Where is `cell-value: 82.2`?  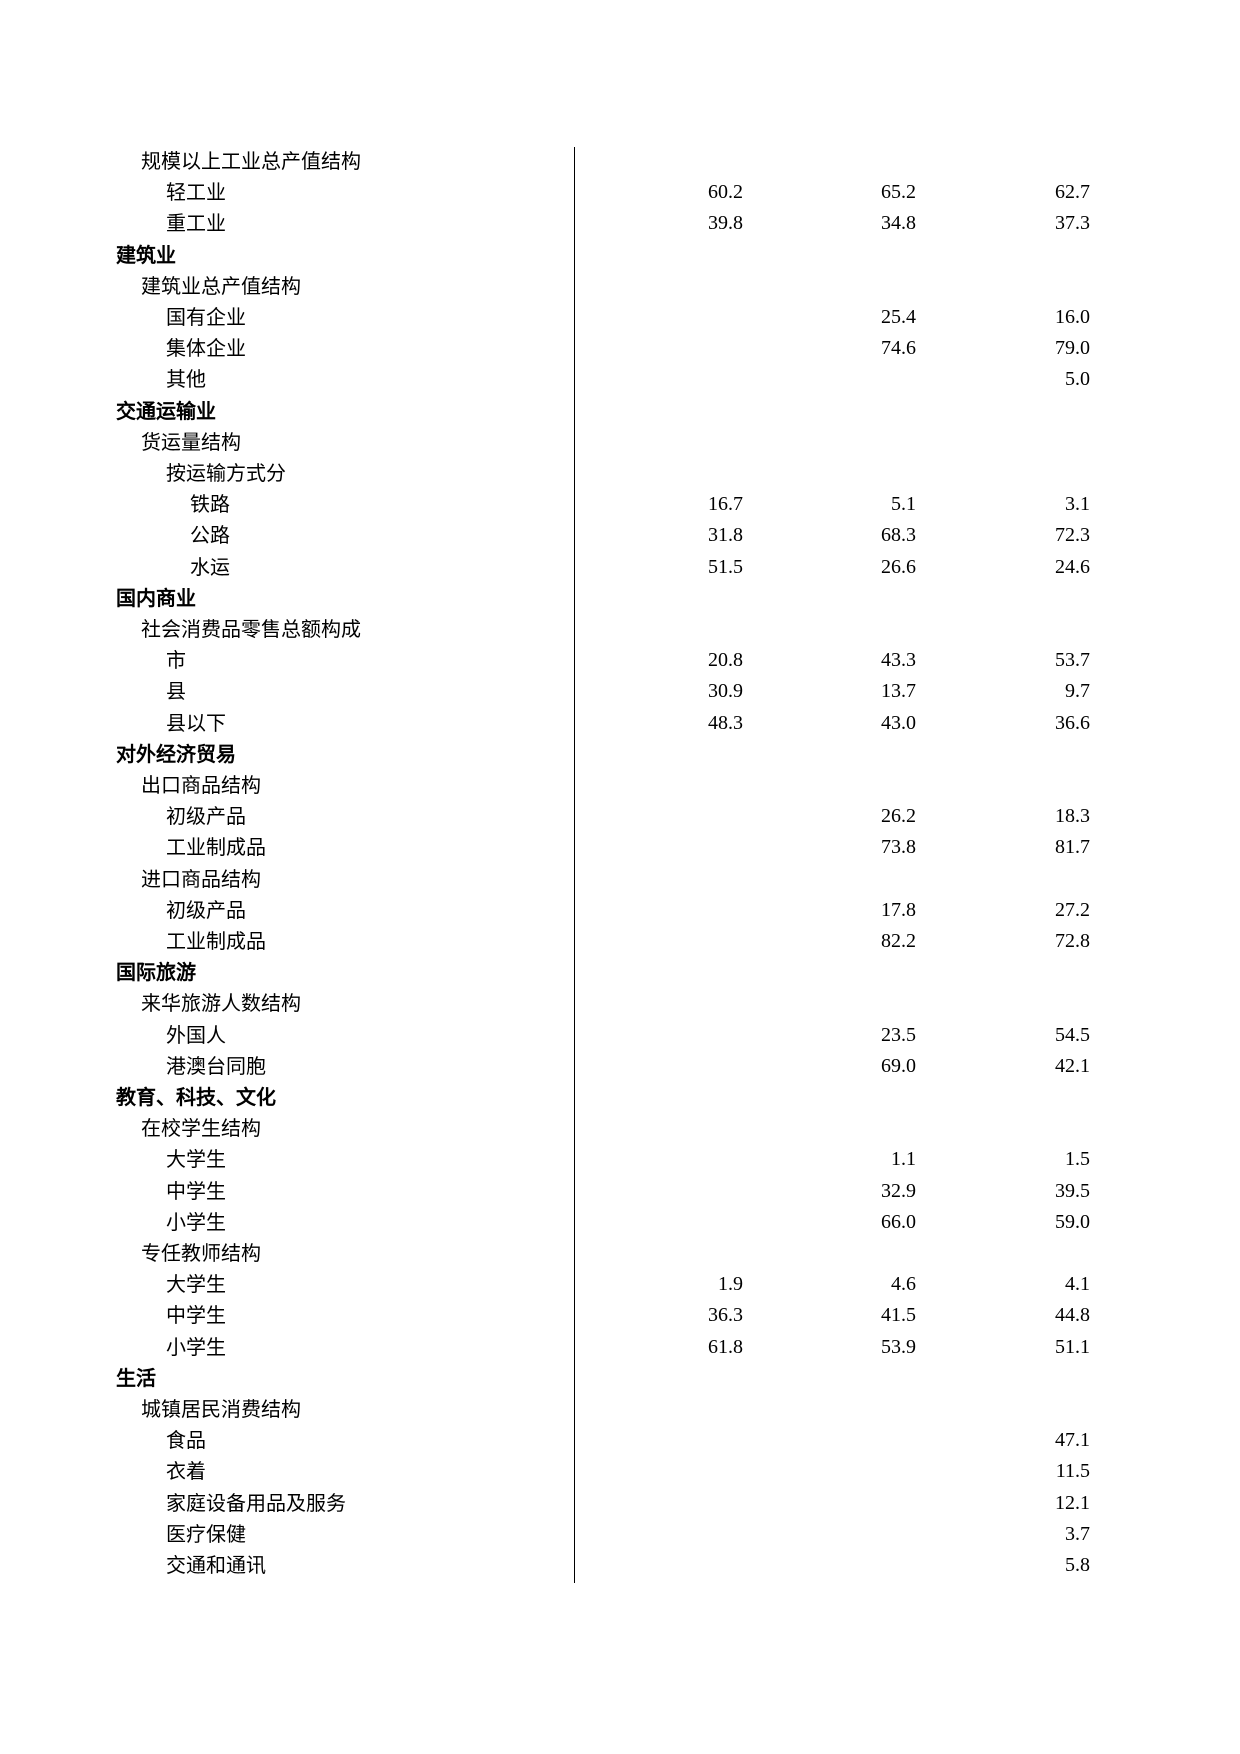 cell-value: 82.2 is located at coordinates (898, 941).